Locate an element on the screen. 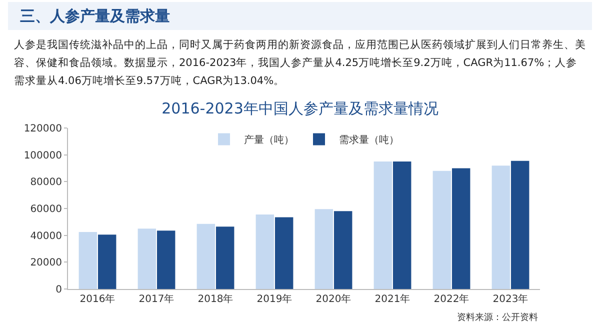 Image resolution: width=600 pixels, height=333 pixels. x-tick-label: 2023年 is located at coordinates (510, 299).